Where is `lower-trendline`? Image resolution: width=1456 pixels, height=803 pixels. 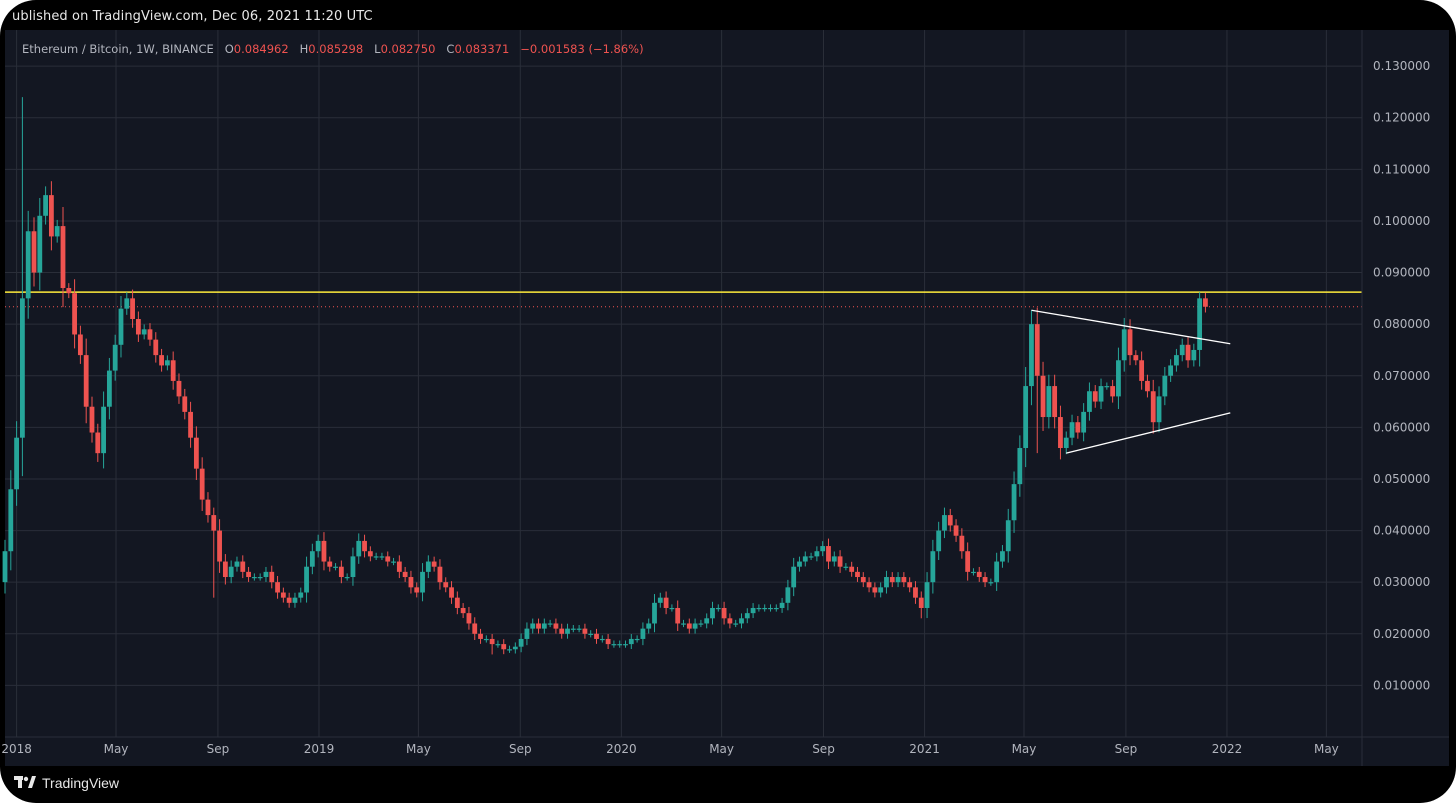
lower-trendline is located at coordinates (1148, 433).